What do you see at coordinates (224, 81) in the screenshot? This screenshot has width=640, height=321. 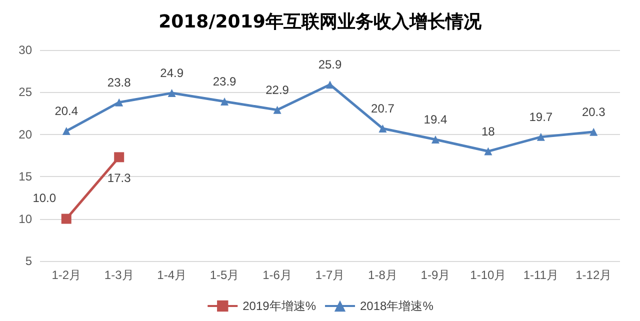 I see `data-label: 23.9` at bounding box center [224, 81].